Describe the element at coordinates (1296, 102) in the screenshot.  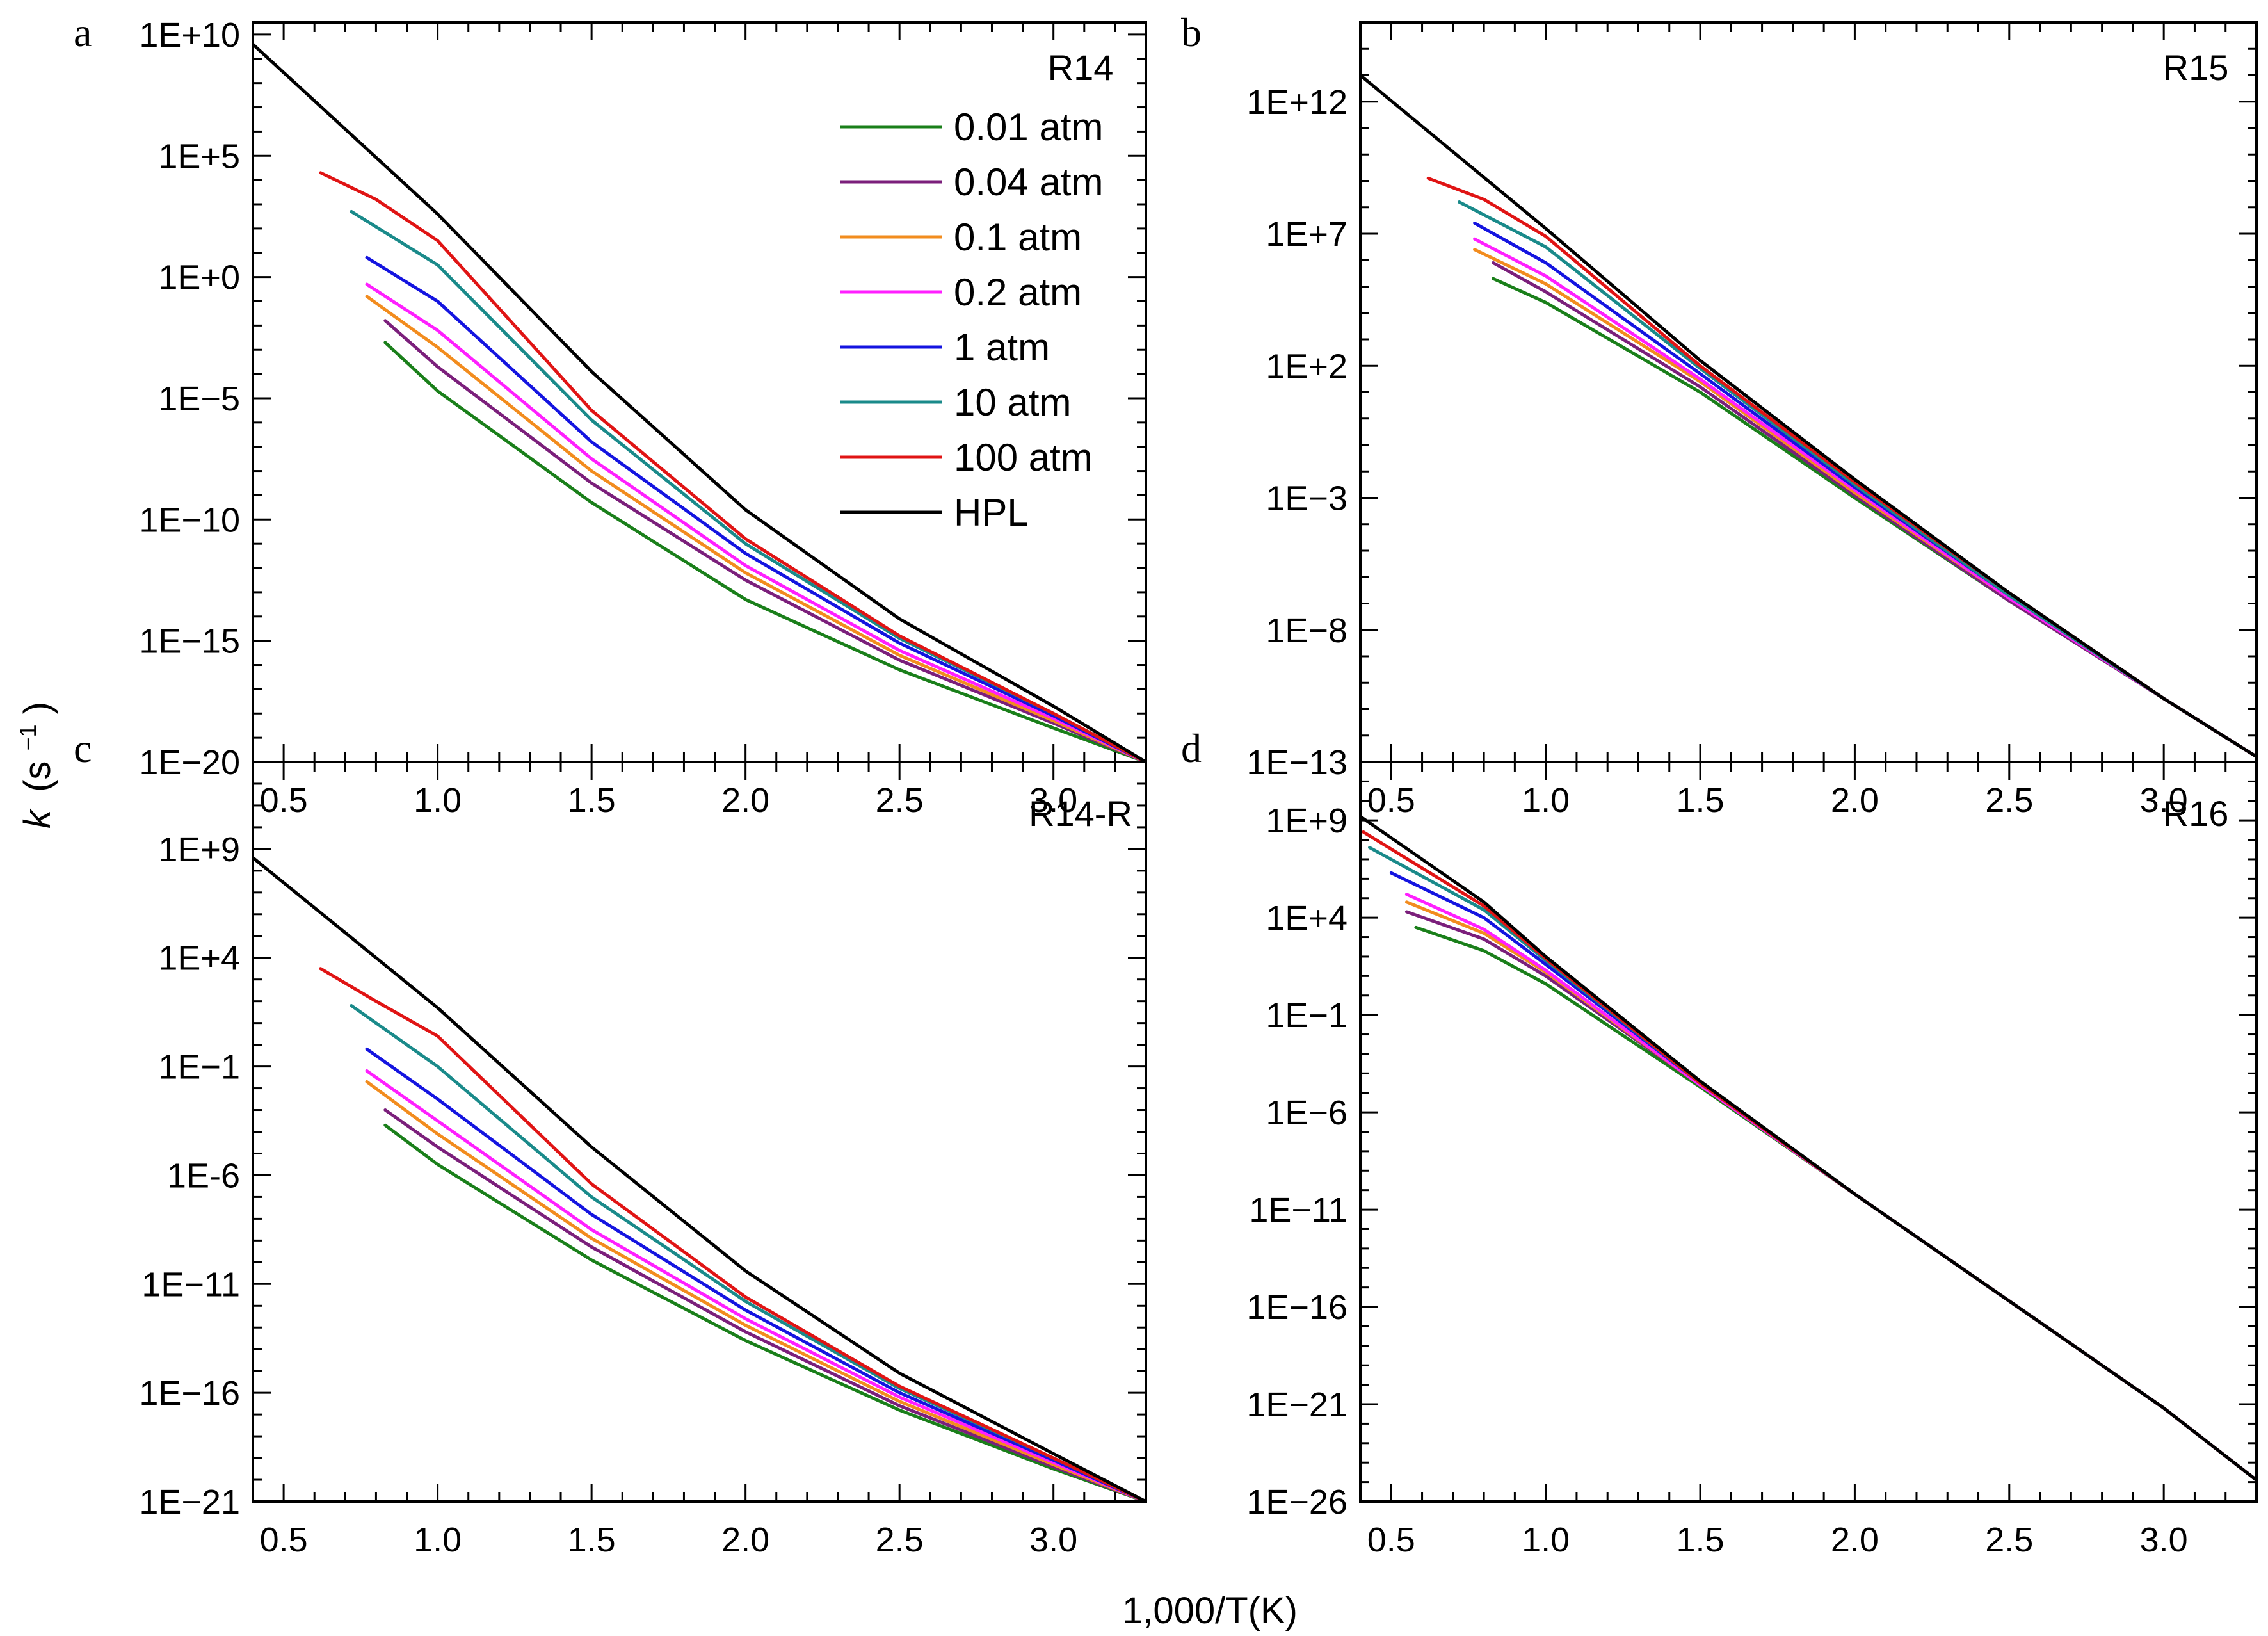
I see `y-tick-label: 1E+12` at that location.